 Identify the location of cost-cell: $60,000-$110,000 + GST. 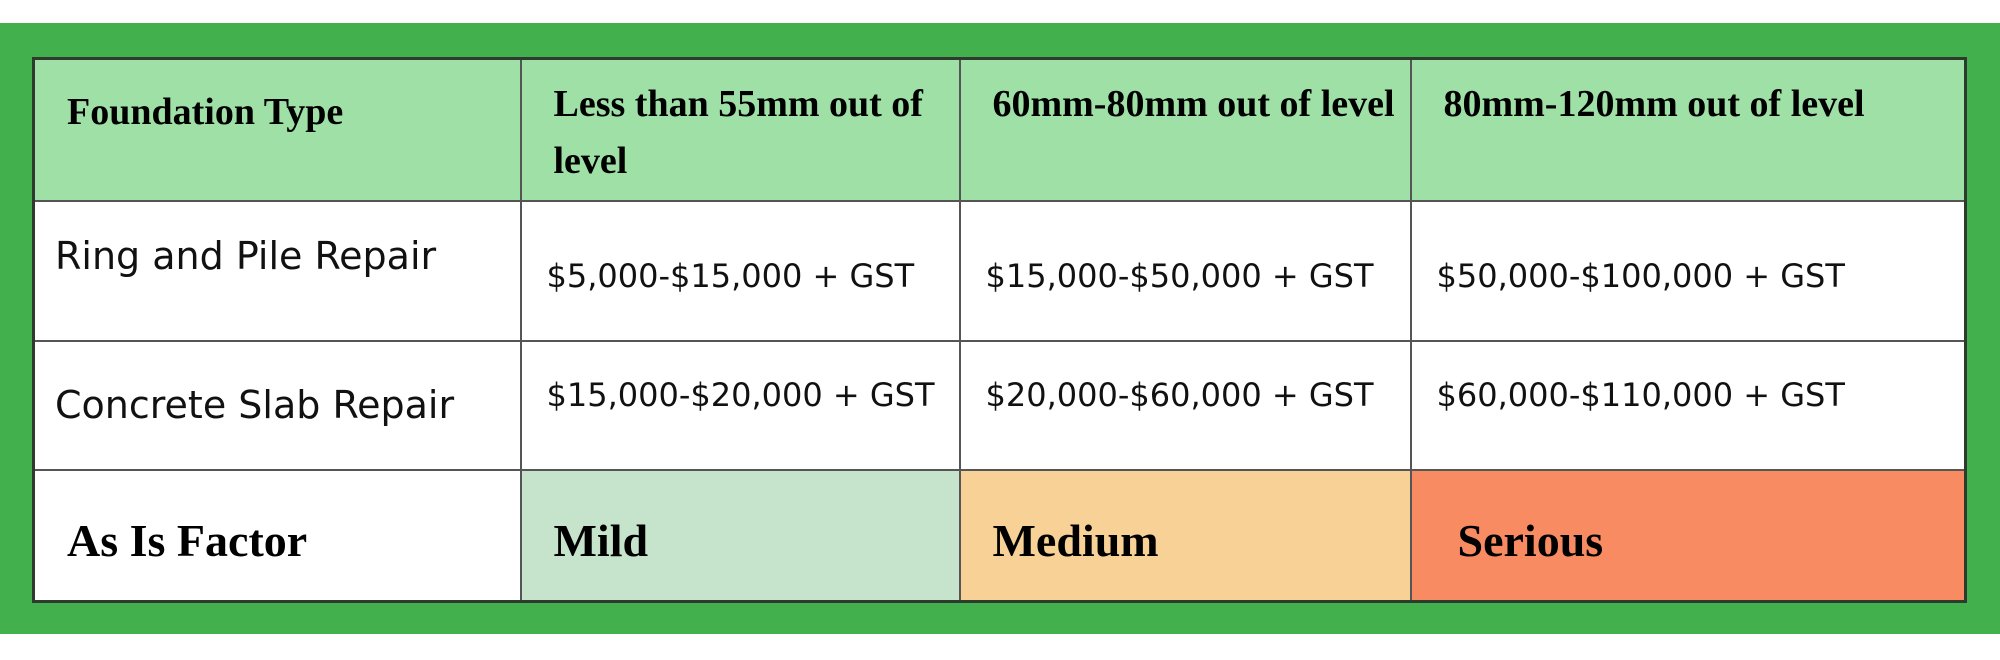
(1688, 405).